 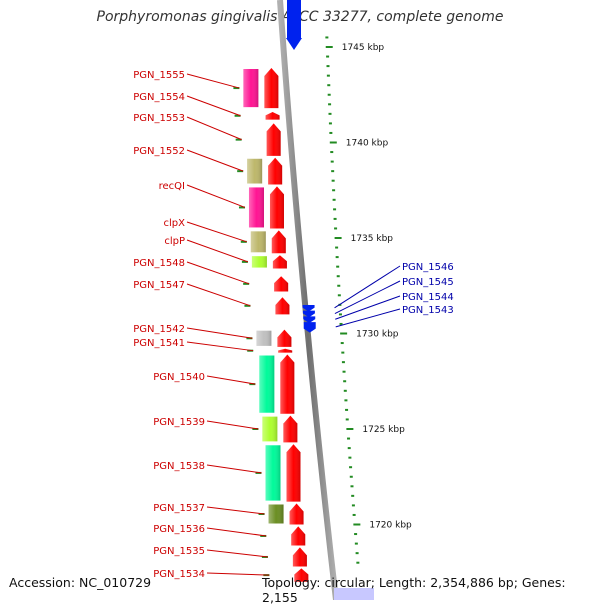 What do you see at coordinates (179, 466) in the screenshot?
I see `gene-label-pgn-1538: PGN_1538` at bounding box center [179, 466].